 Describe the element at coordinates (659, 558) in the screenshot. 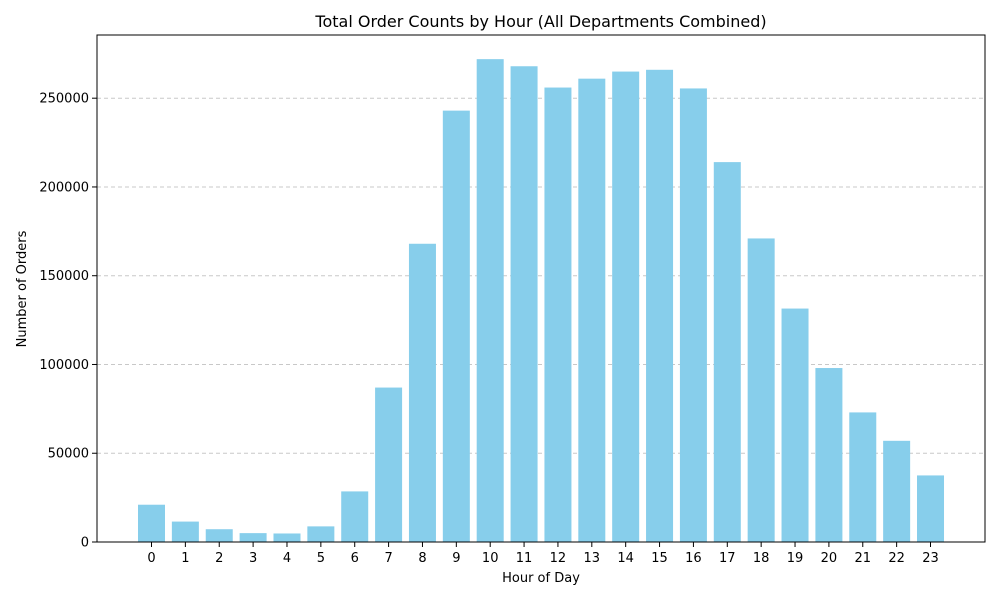

I see `x-tick-label: 15` at that location.